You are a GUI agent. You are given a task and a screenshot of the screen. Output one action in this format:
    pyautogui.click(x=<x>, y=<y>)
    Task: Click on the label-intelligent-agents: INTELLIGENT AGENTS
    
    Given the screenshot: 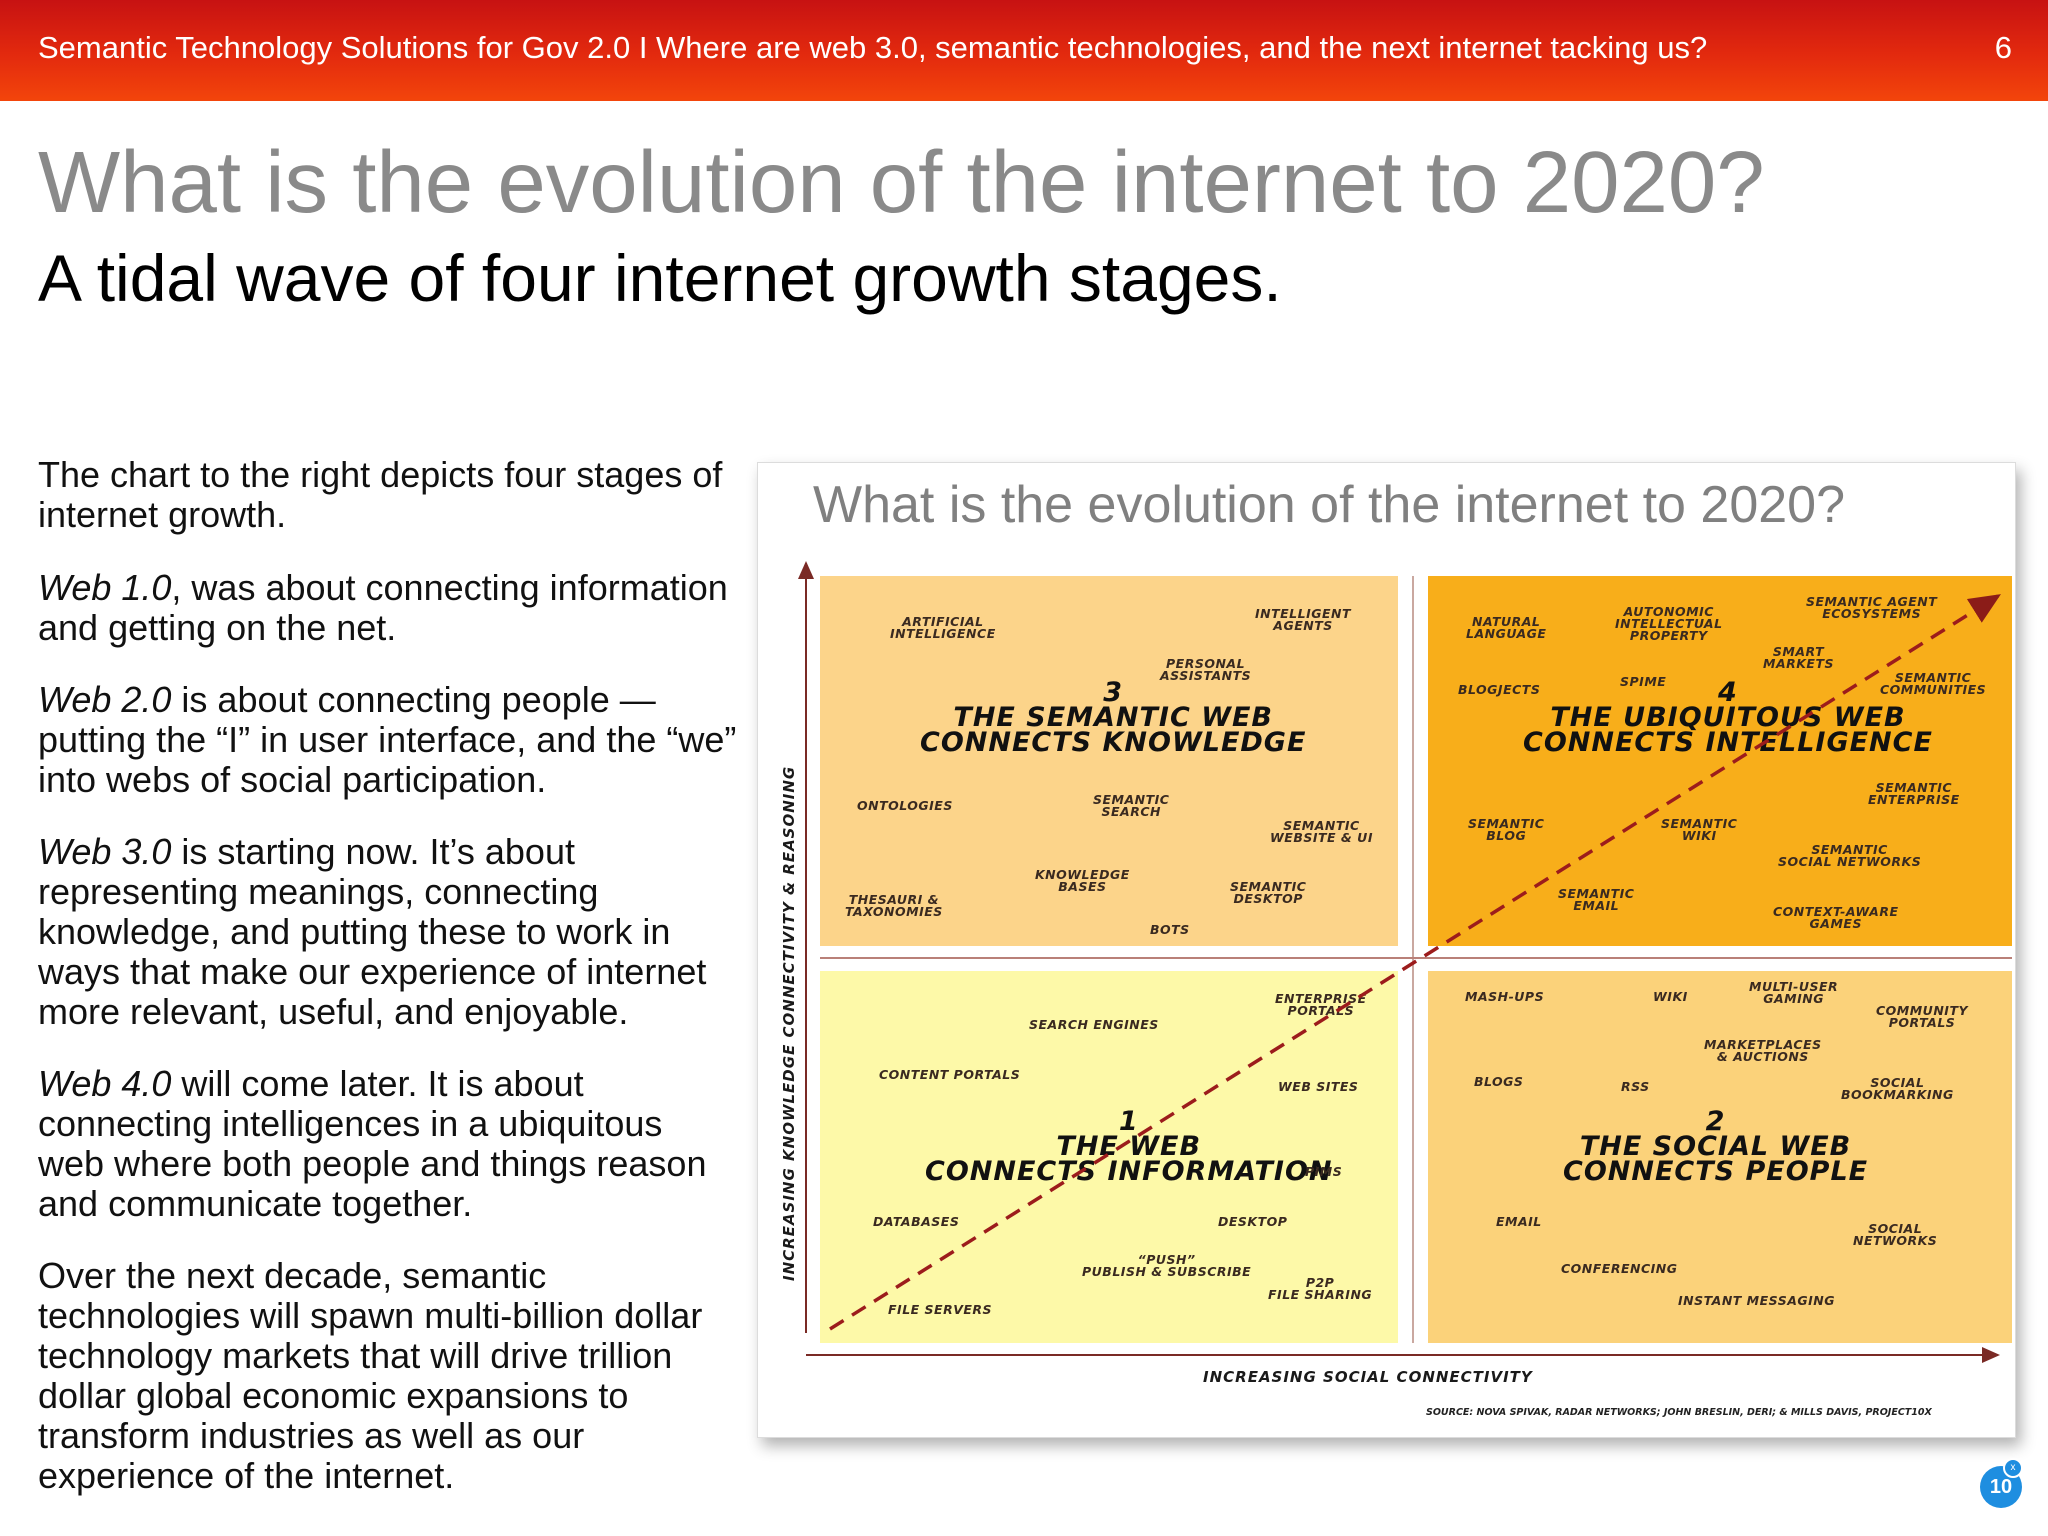 What is the action you would take?
    pyautogui.click(x=1303, y=619)
    